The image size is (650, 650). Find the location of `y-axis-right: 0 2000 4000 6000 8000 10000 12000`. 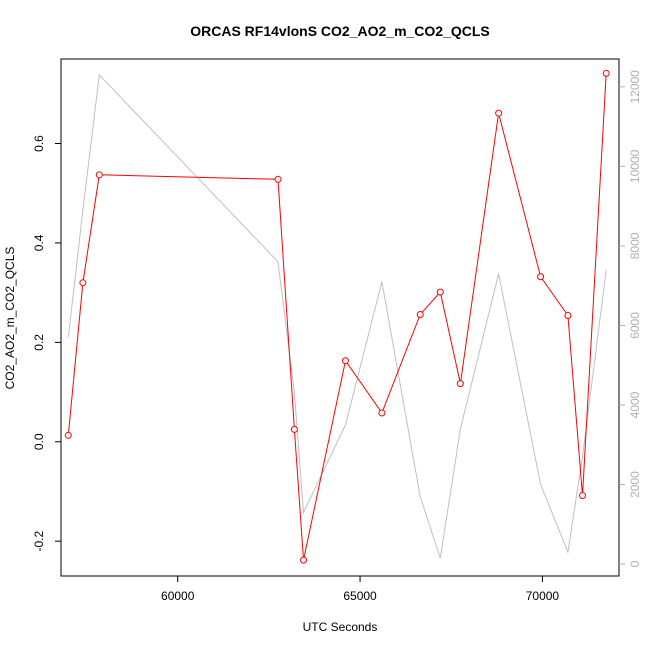

y-axis-right: 0 2000 4000 6000 8000 10000 12000 is located at coordinates (630, 318).